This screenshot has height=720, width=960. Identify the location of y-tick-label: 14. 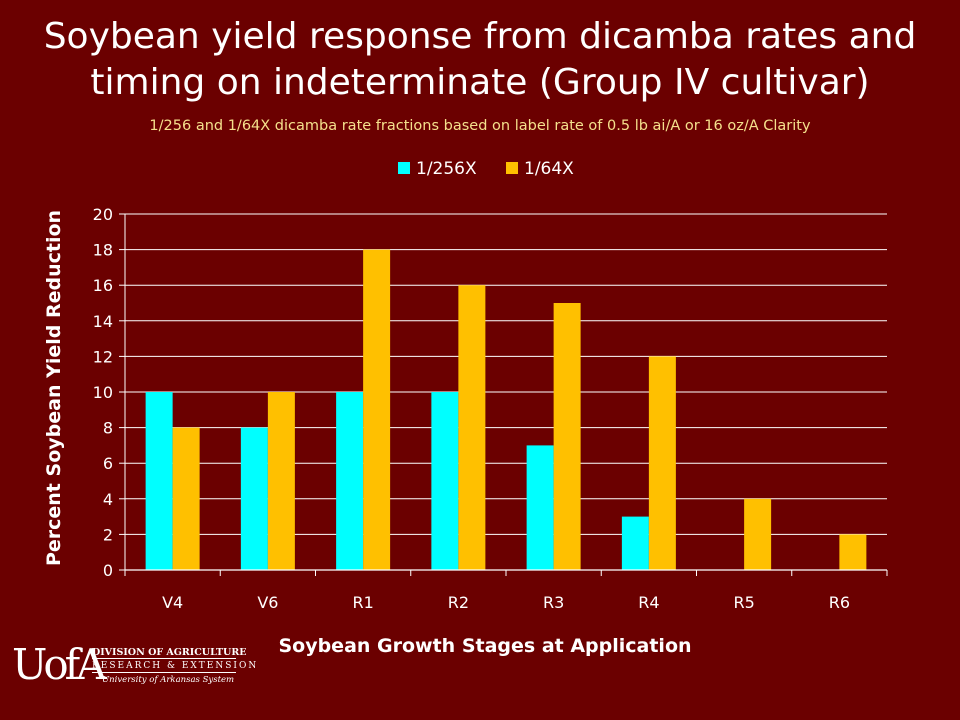
(103, 321).